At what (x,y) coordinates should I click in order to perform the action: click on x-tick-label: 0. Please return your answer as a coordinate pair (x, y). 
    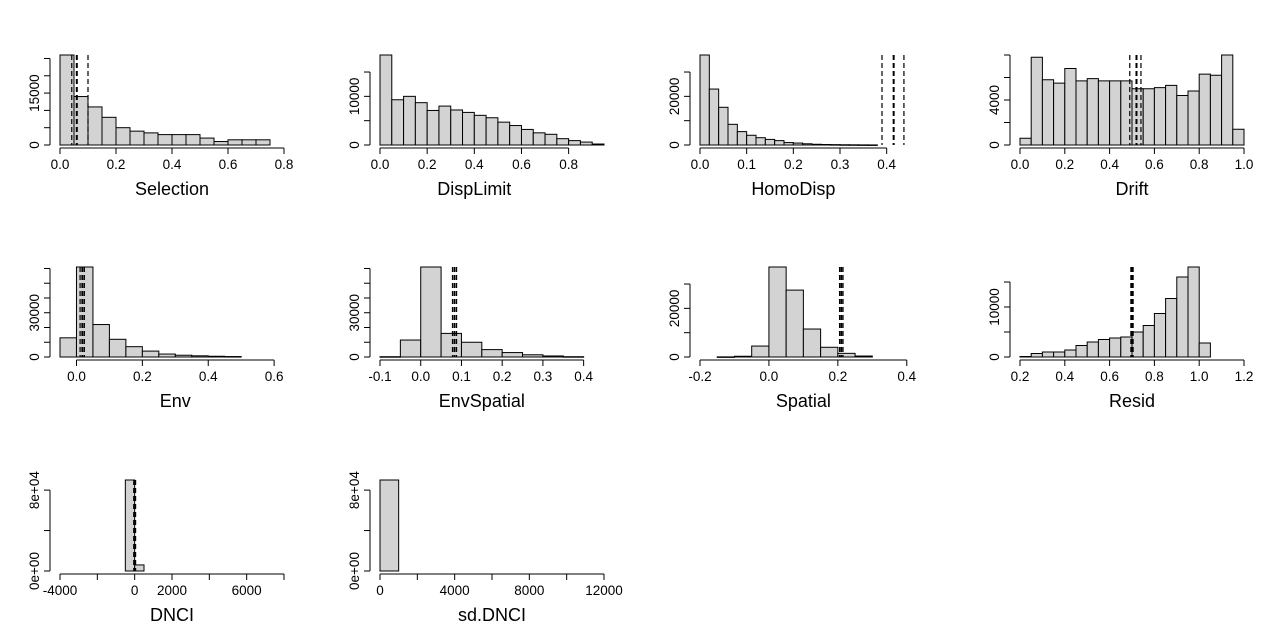
    Looking at the image, I should click on (135, 590).